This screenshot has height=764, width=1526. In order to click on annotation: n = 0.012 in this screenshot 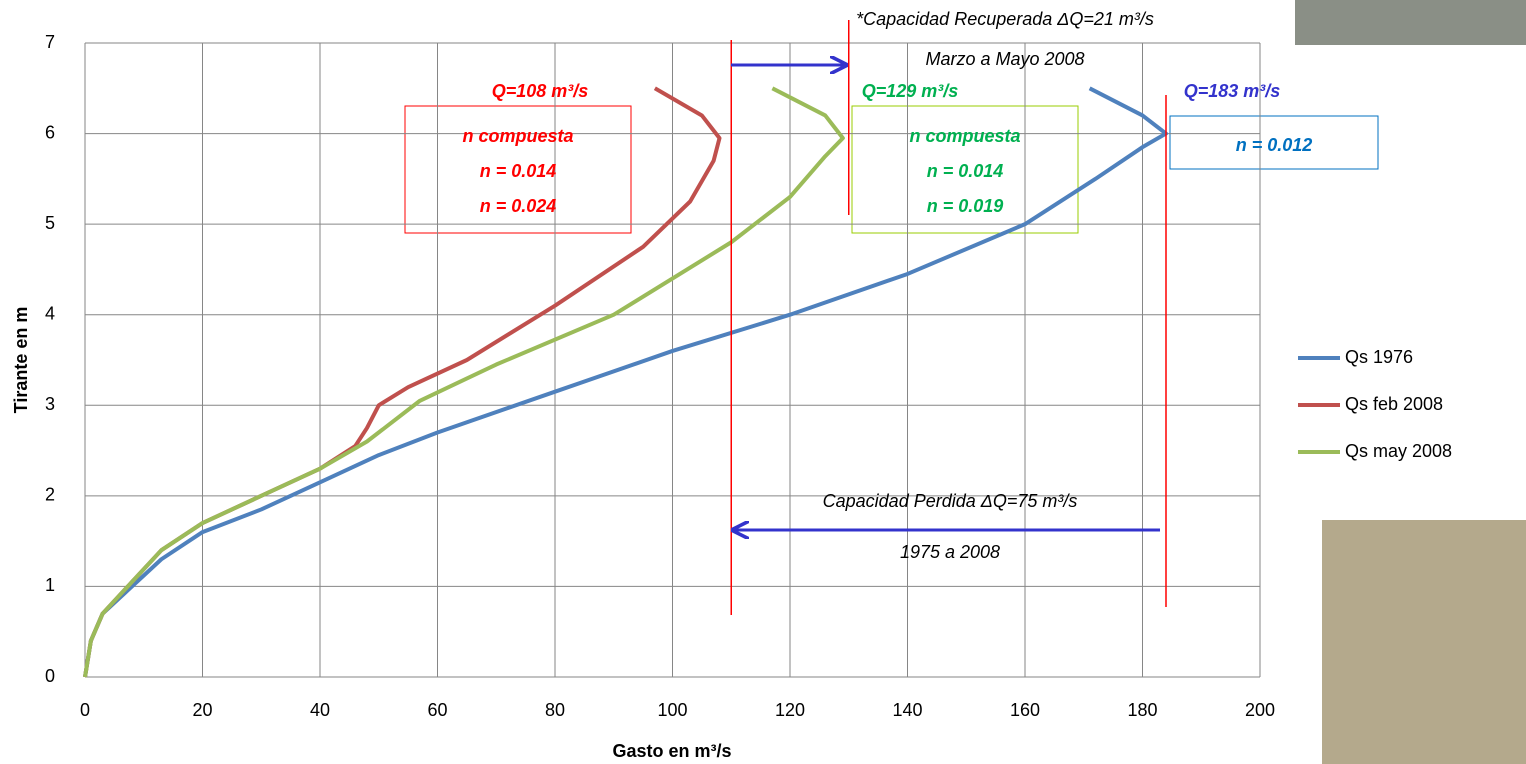, I will do `click(1274, 145)`.